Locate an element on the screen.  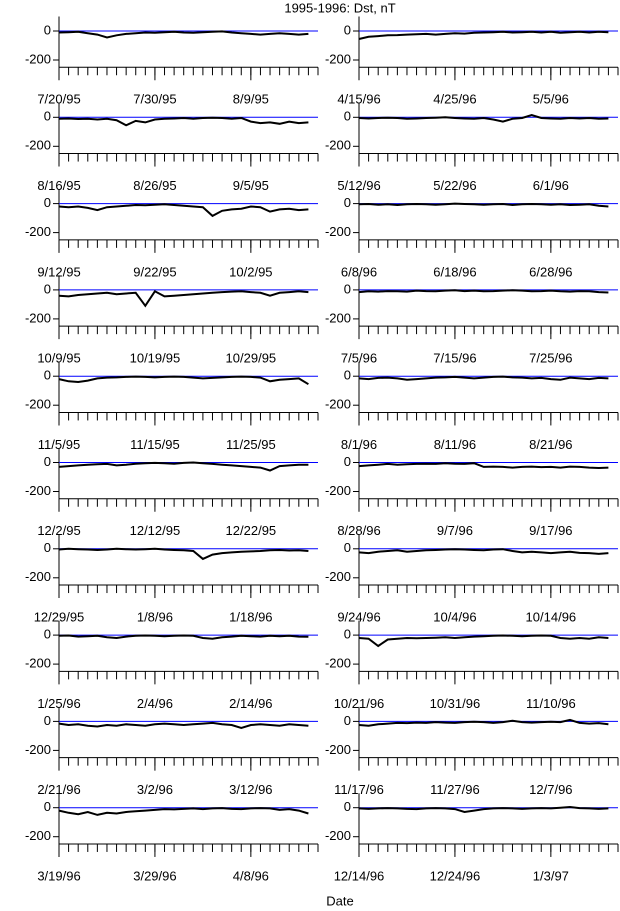
x-tick-label: 10/14/96 is located at coordinates (551, 616).